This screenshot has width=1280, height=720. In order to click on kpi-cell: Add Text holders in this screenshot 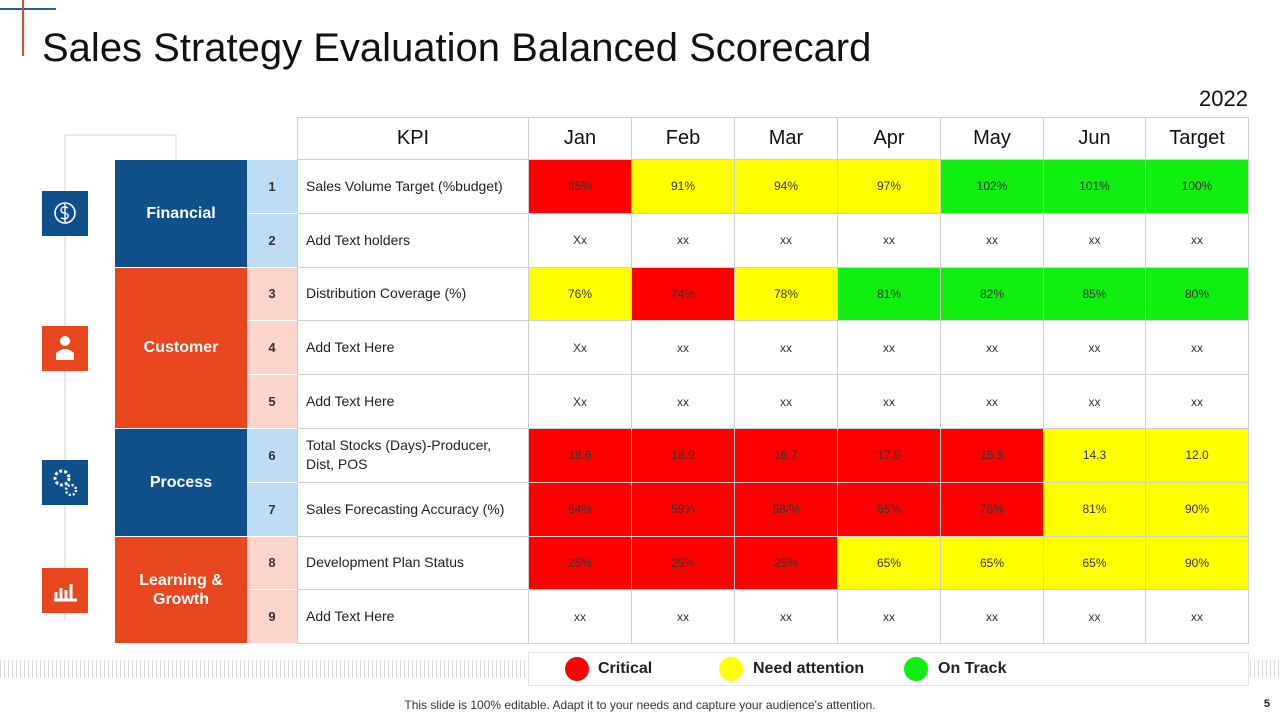, I will do `click(413, 240)`.